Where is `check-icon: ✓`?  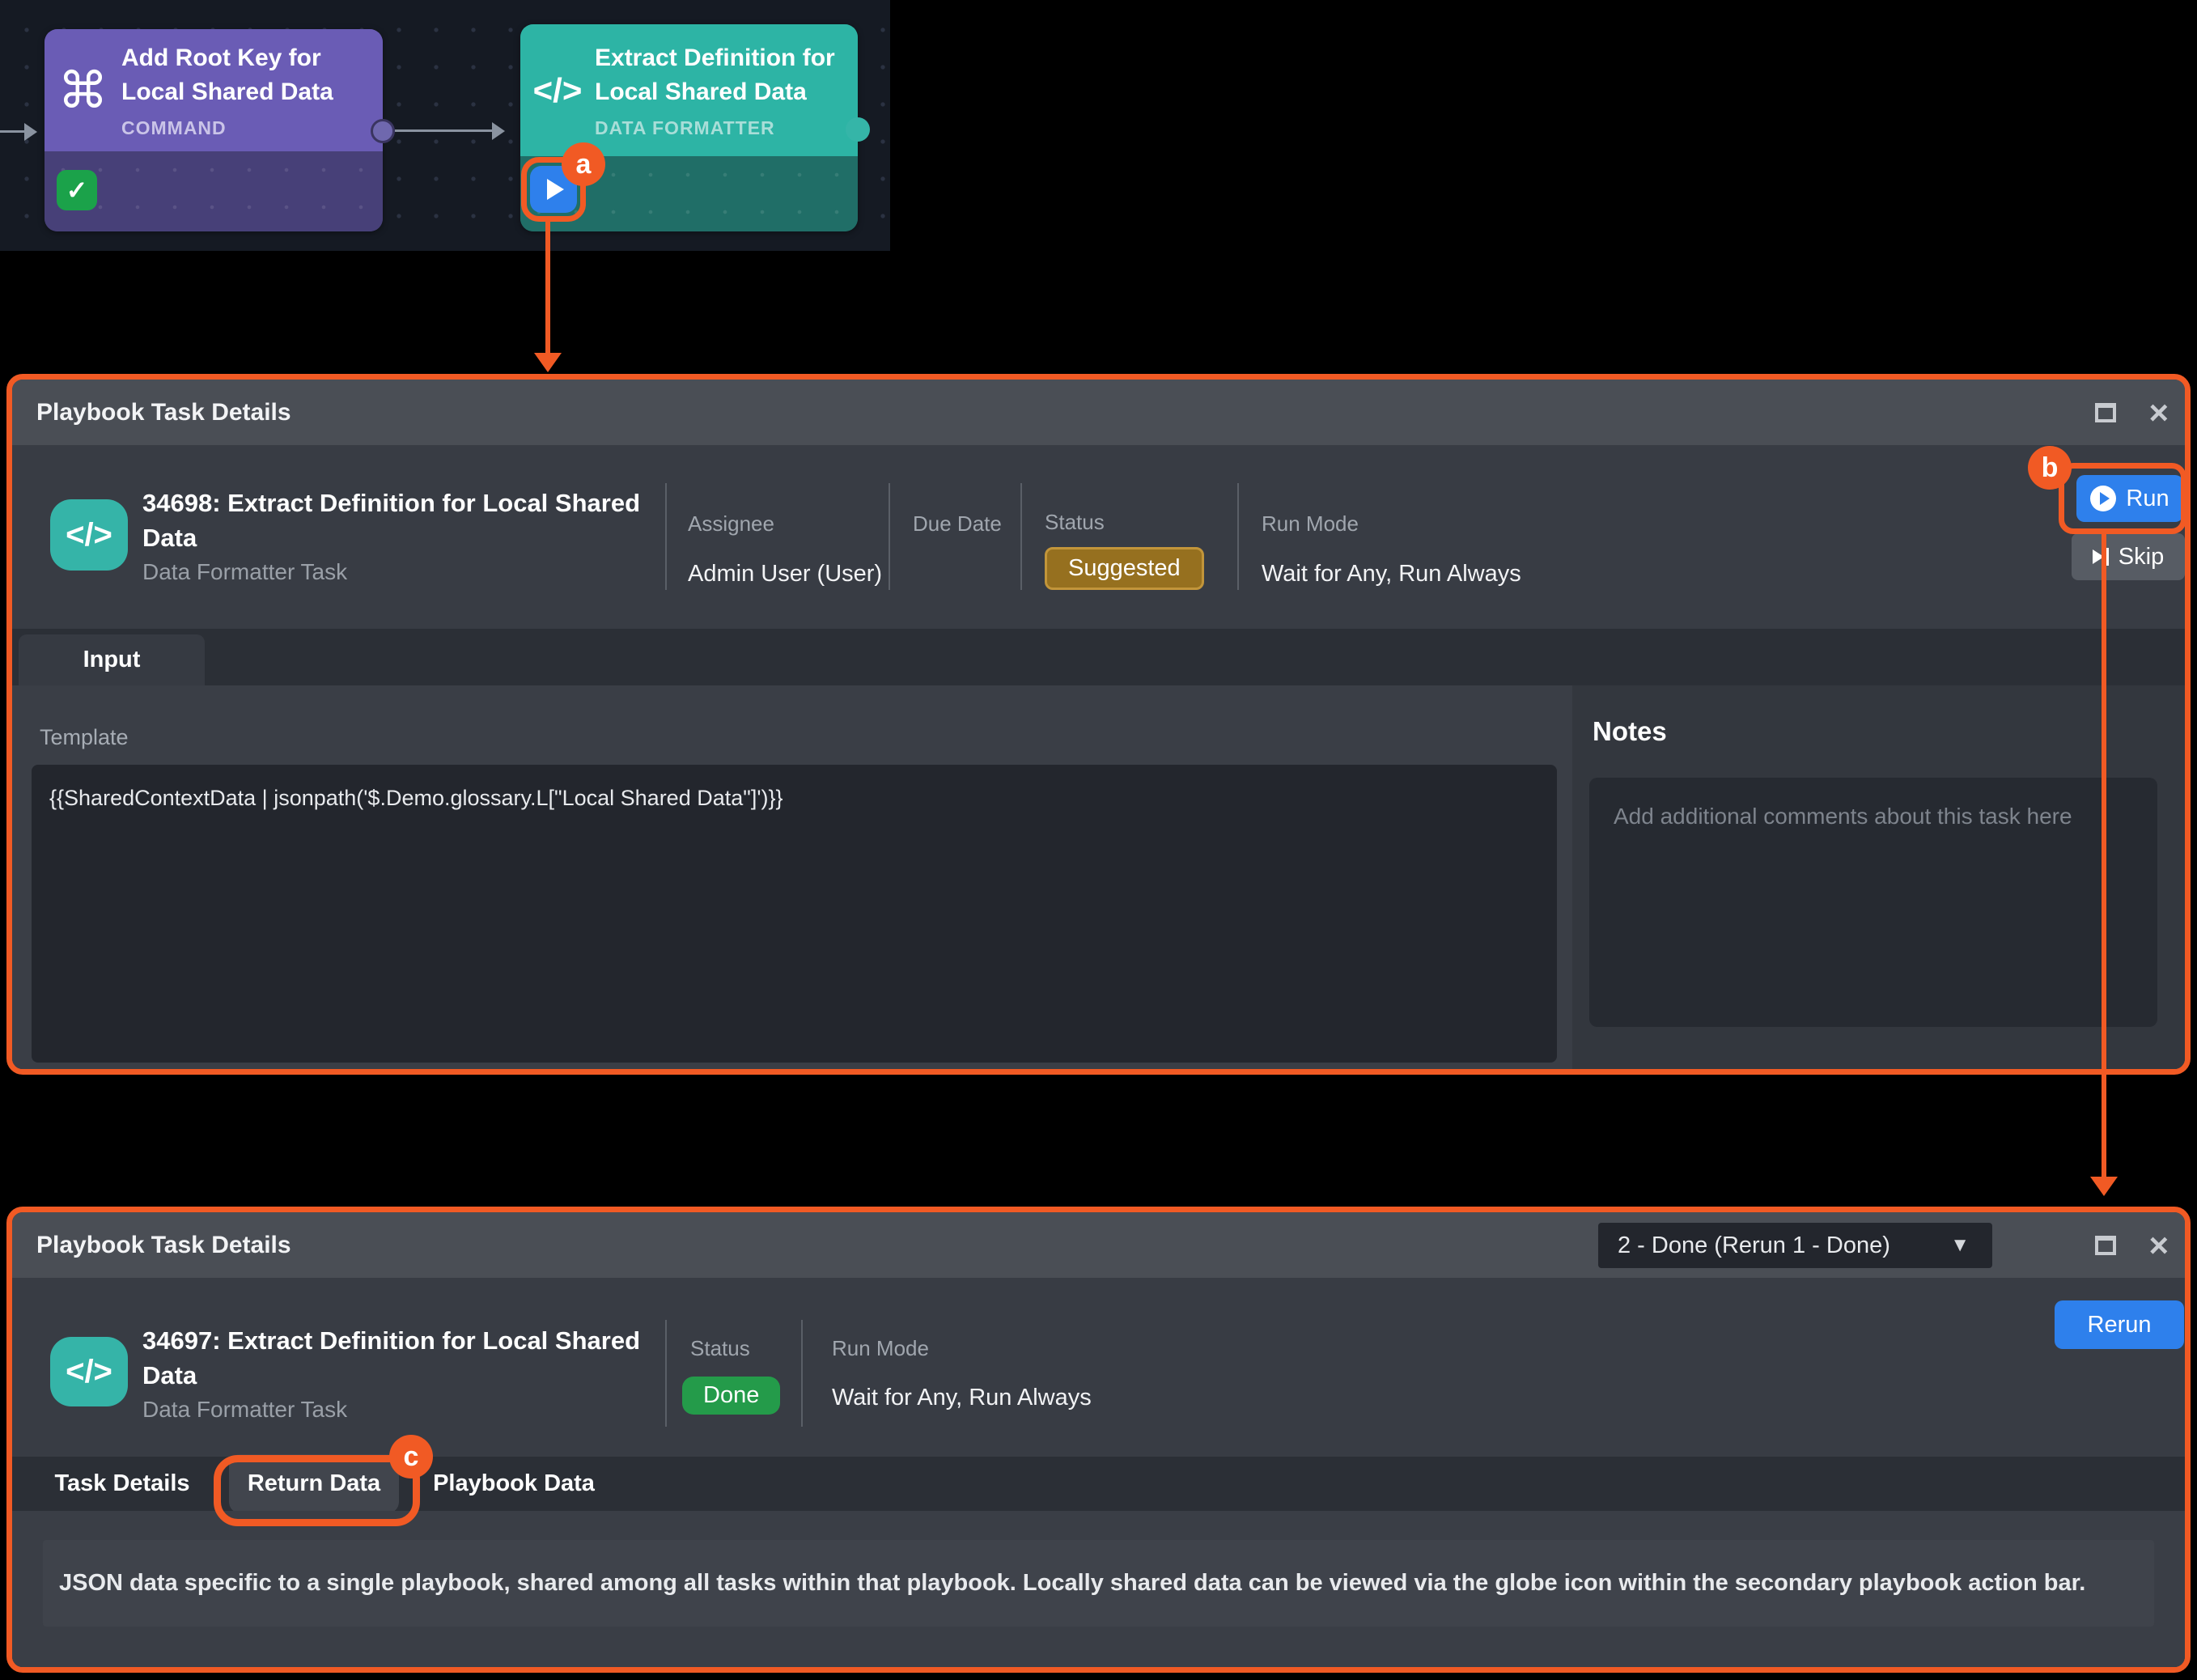
check-icon: ✓ is located at coordinates (77, 191).